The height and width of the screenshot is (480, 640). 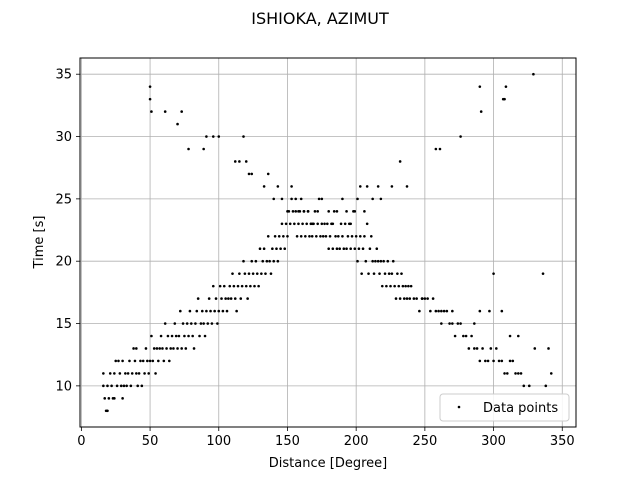 What do you see at coordinates (504, 407) in the screenshot?
I see `legend-box` at bounding box center [504, 407].